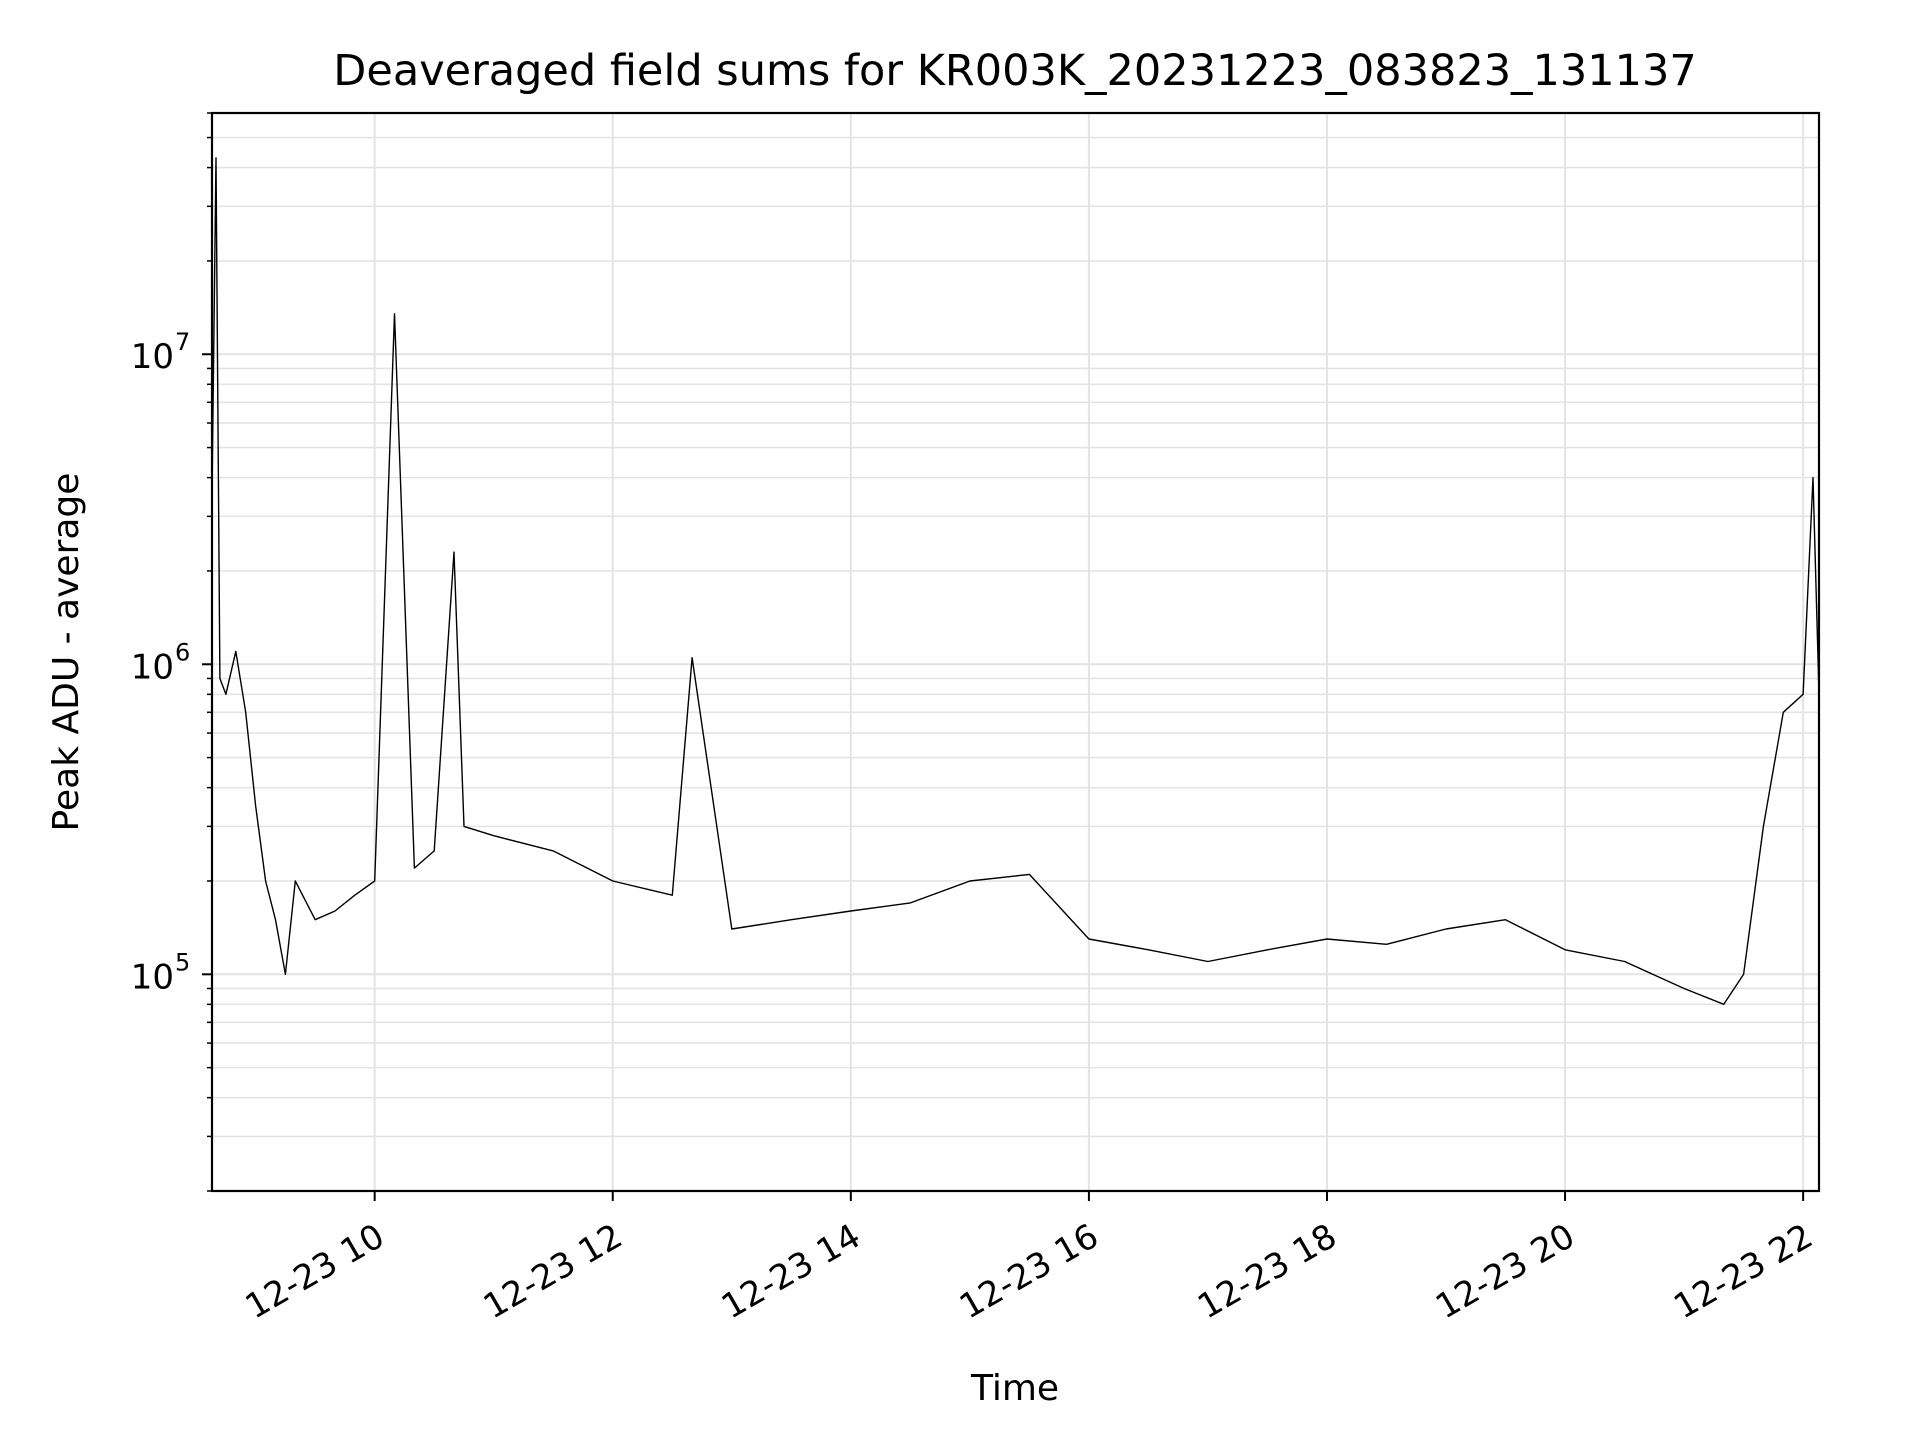 The width and height of the screenshot is (1920, 1440). Describe the element at coordinates (66, 652) in the screenshot. I see `y-axis-label: Peak ADU - average` at that location.